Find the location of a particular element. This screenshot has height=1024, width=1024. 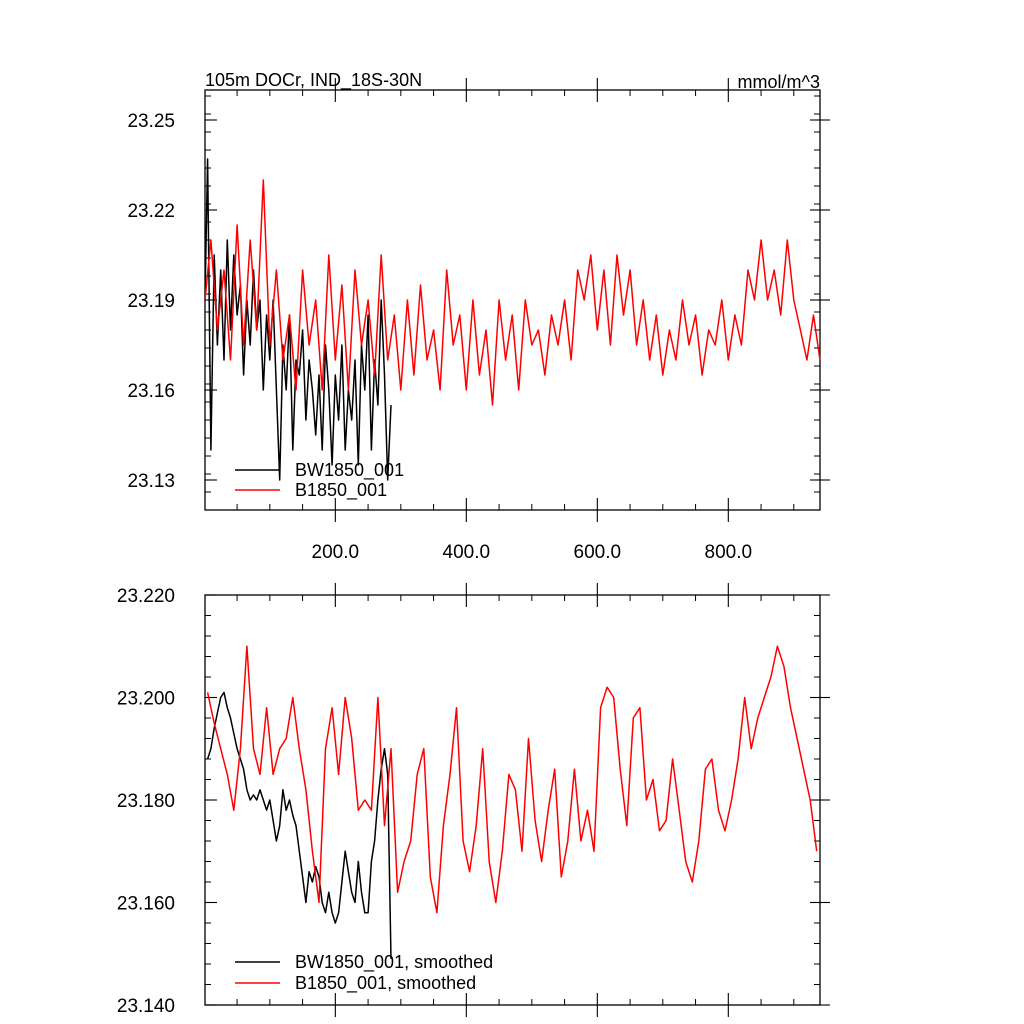

top-panel-title: 105m DOCr, IND_18S-30N is located at coordinates (313, 80).